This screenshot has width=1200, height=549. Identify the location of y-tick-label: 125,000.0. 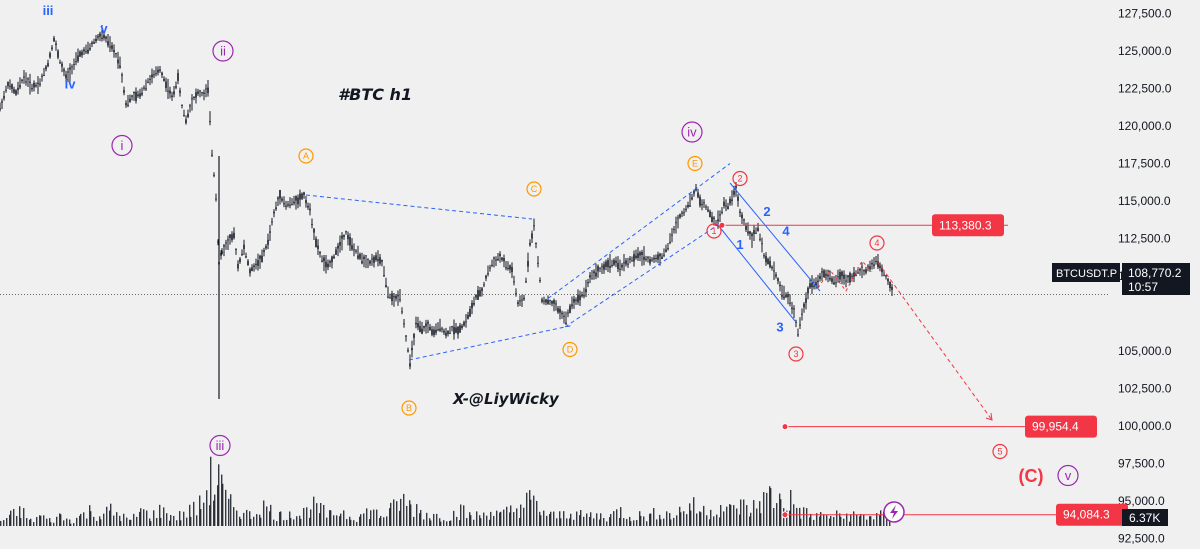
(1145, 51).